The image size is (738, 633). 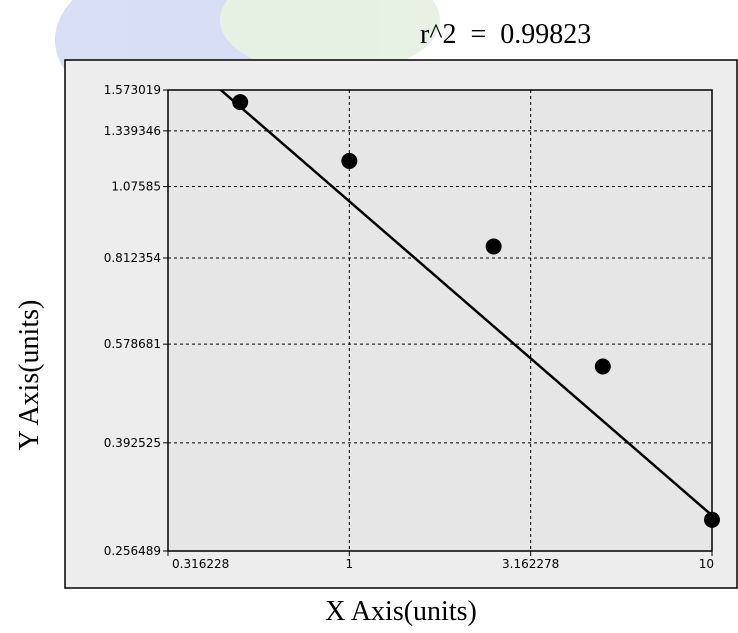 I want to click on y-axis-title: Y Axis(units), so click(x=29, y=375).